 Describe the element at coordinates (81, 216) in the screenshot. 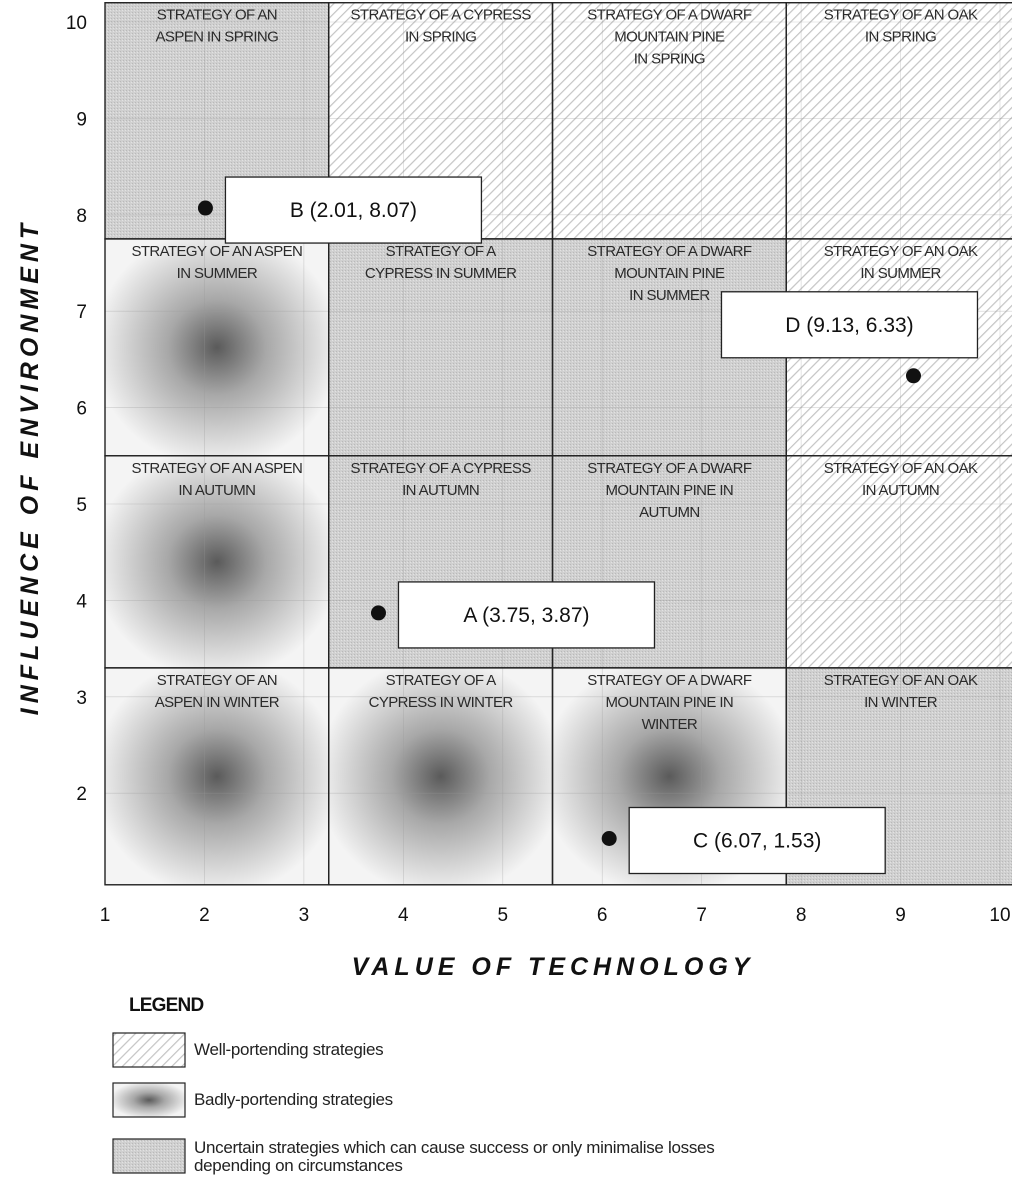

I see `y-tick-label: 8` at that location.